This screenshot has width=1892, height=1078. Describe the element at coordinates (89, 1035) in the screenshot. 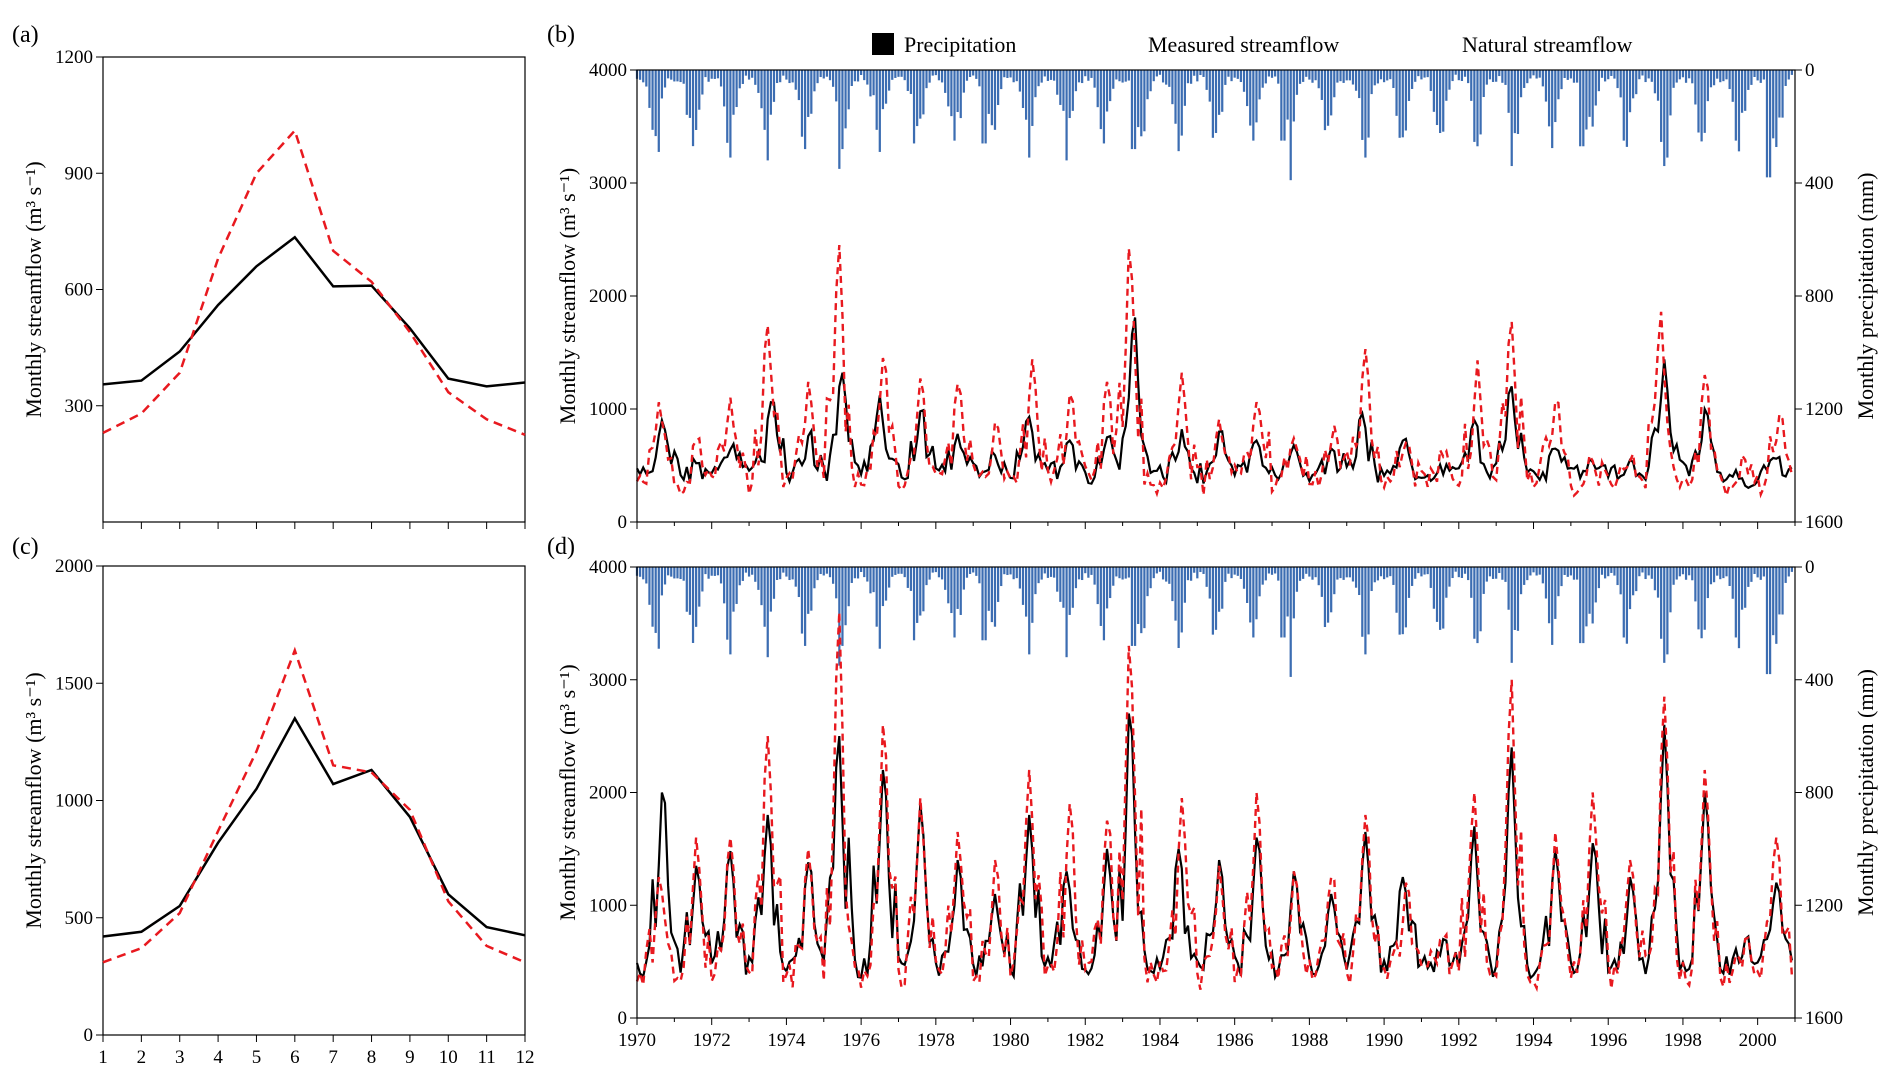

I see `panel-c-y-tick-label: 0` at that location.